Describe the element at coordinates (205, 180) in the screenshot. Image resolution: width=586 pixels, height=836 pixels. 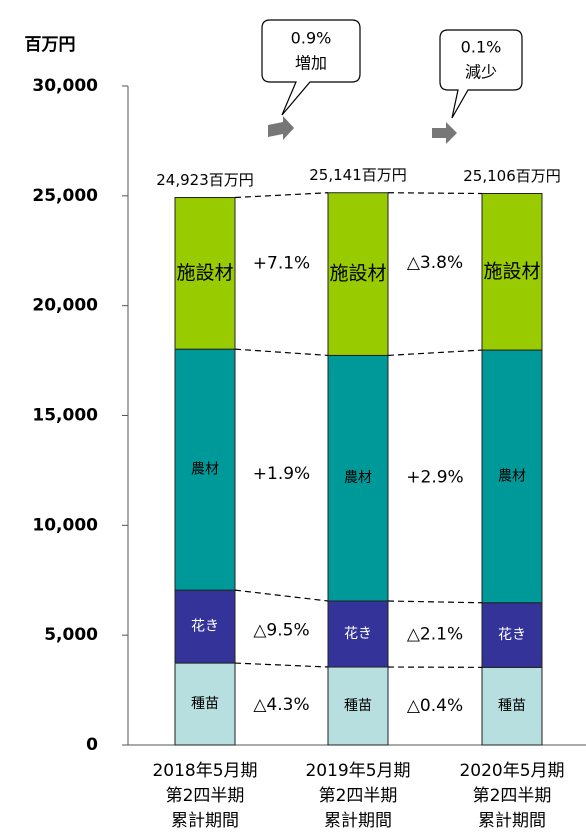
I see `total-label: 24,923百万円` at that location.